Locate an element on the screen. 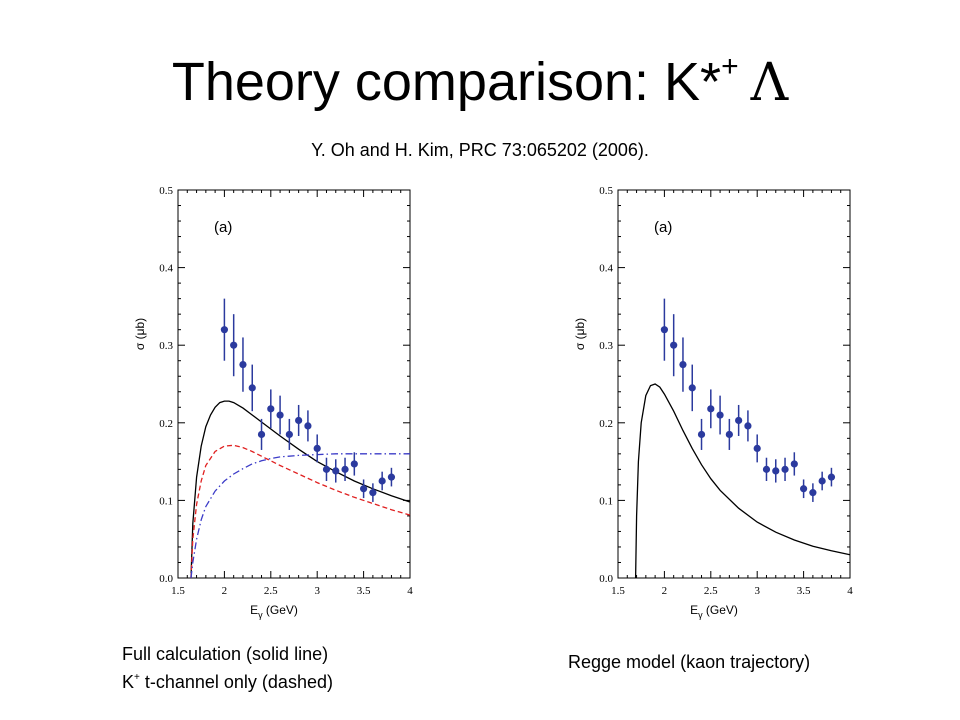 This screenshot has height=720, width=960. title-superscript: + is located at coordinates (730, 66).